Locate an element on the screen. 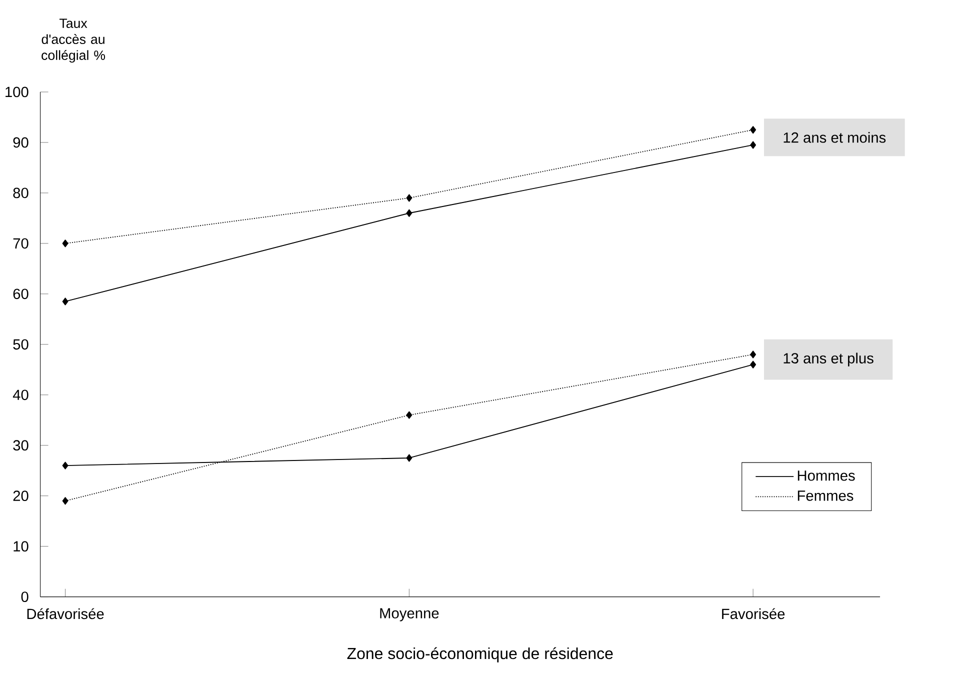 This screenshot has width=958, height=696. x-axis-title: Zone socio-économique de résidence is located at coordinates (480, 654).